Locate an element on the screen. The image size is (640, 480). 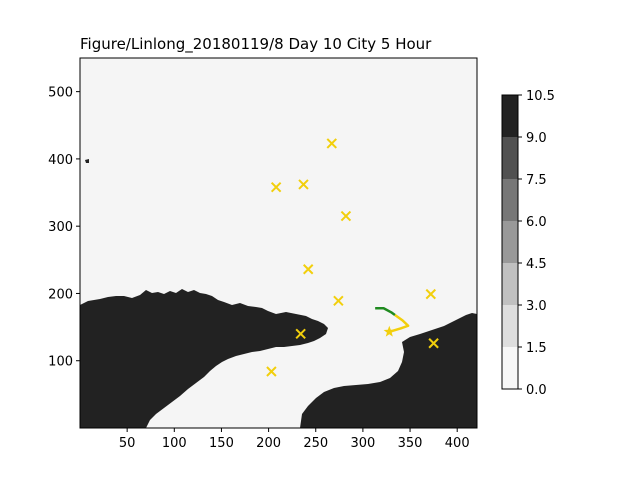
colorbar: 0.0 1.5 3.0 4.5 6.0 7.5 9.0 10.5 is located at coordinates (528, 243).